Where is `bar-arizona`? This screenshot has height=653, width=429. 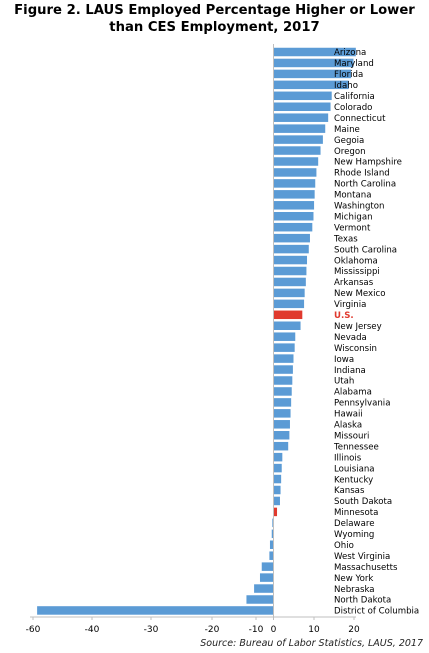
bar-arizona is located at coordinates (314, 52).